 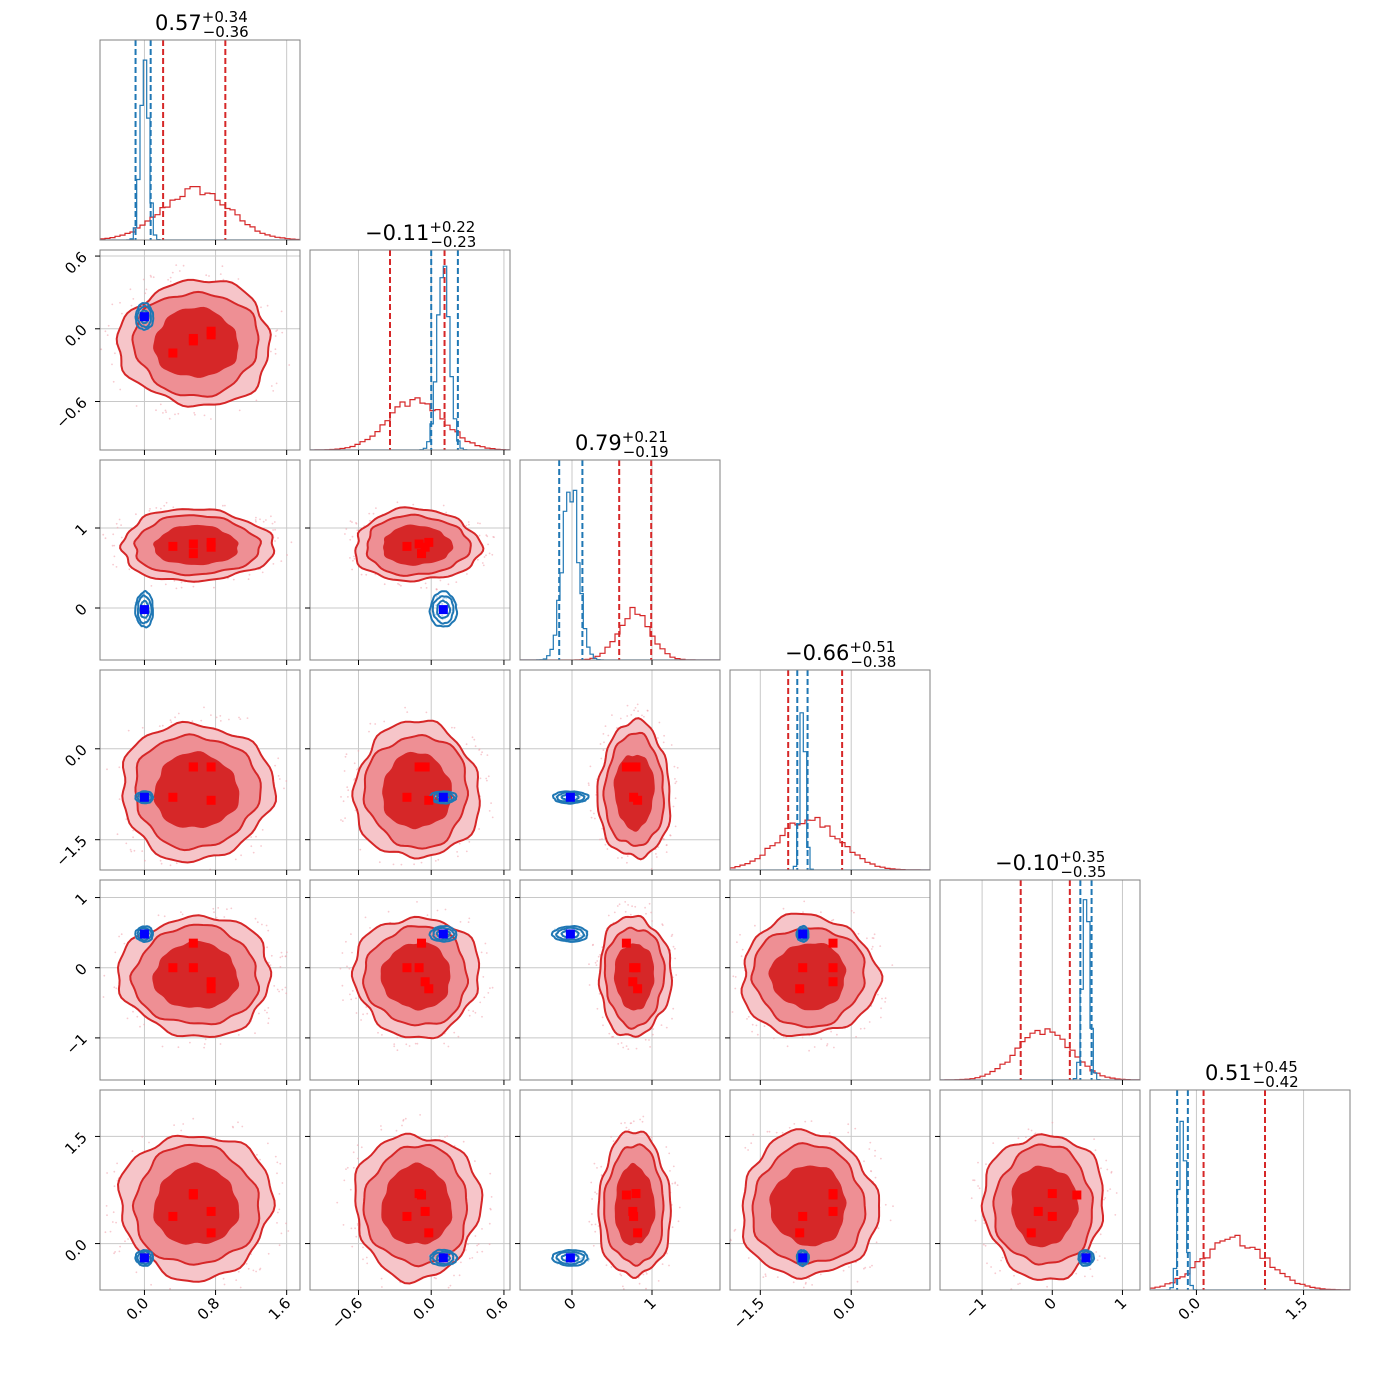 What do you see at coordinates (1250, 1262) in the screenshot?
I see `red-histogram` at bounding box center [1250, 1262].